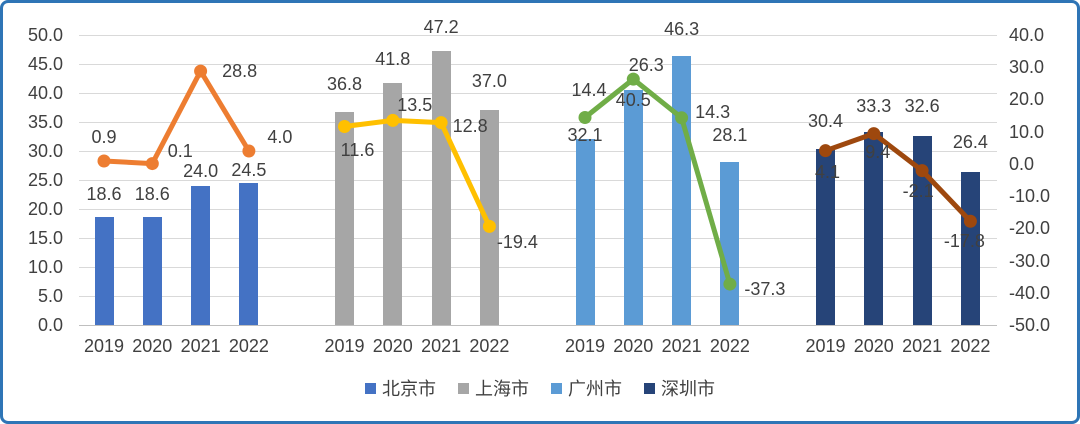  I want to click on bar-shanghai-2021, so click(441, 188).